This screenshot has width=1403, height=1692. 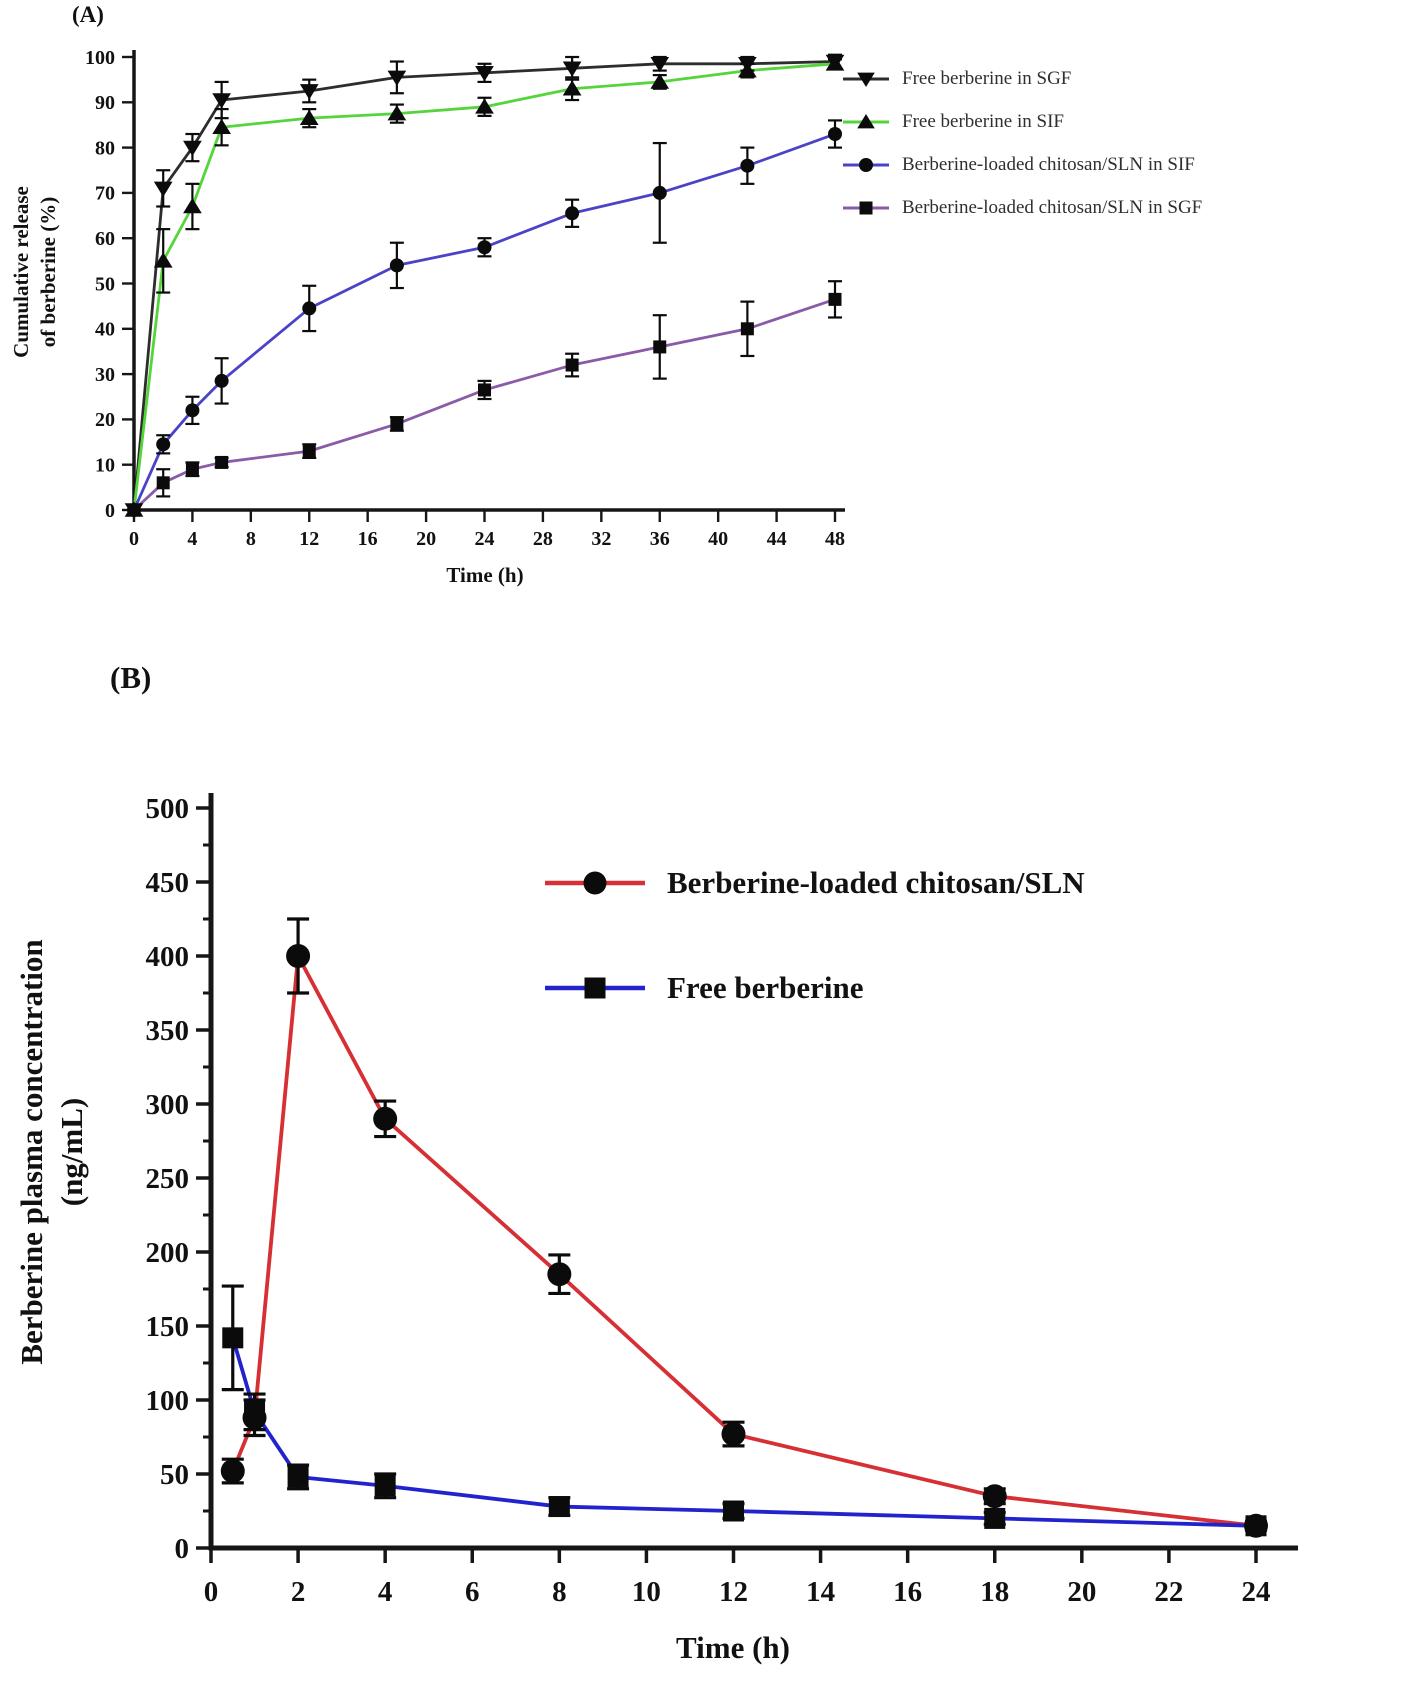 What do you see at coordinates (134, 539) in the screenshot?
I see `panel-a-x-tick-label: 0` at bounding box center [134, 539].